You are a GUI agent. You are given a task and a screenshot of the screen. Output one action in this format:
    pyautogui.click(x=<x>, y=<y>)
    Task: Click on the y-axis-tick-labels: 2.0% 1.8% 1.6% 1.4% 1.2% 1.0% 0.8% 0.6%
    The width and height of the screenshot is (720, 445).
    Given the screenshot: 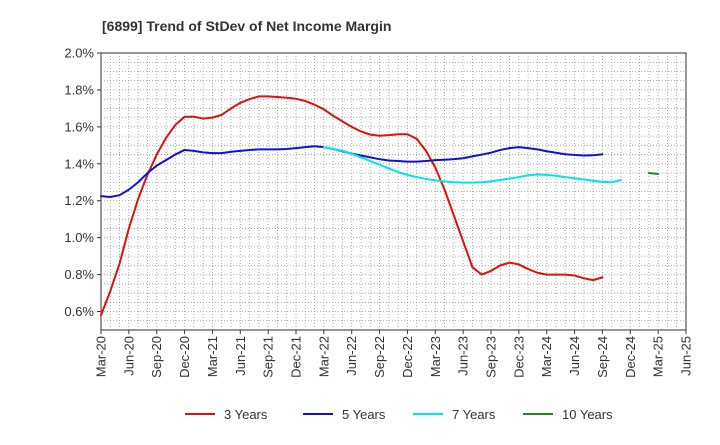 What is the action you would take?
    pyautogui.click(x=82, y=182)
    